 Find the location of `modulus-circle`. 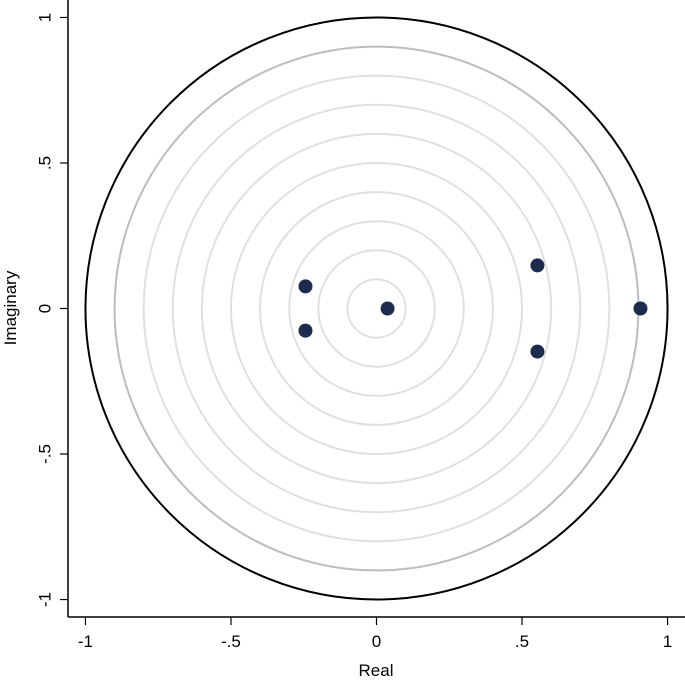

modulus-circle is located at coordinates (376, 308).